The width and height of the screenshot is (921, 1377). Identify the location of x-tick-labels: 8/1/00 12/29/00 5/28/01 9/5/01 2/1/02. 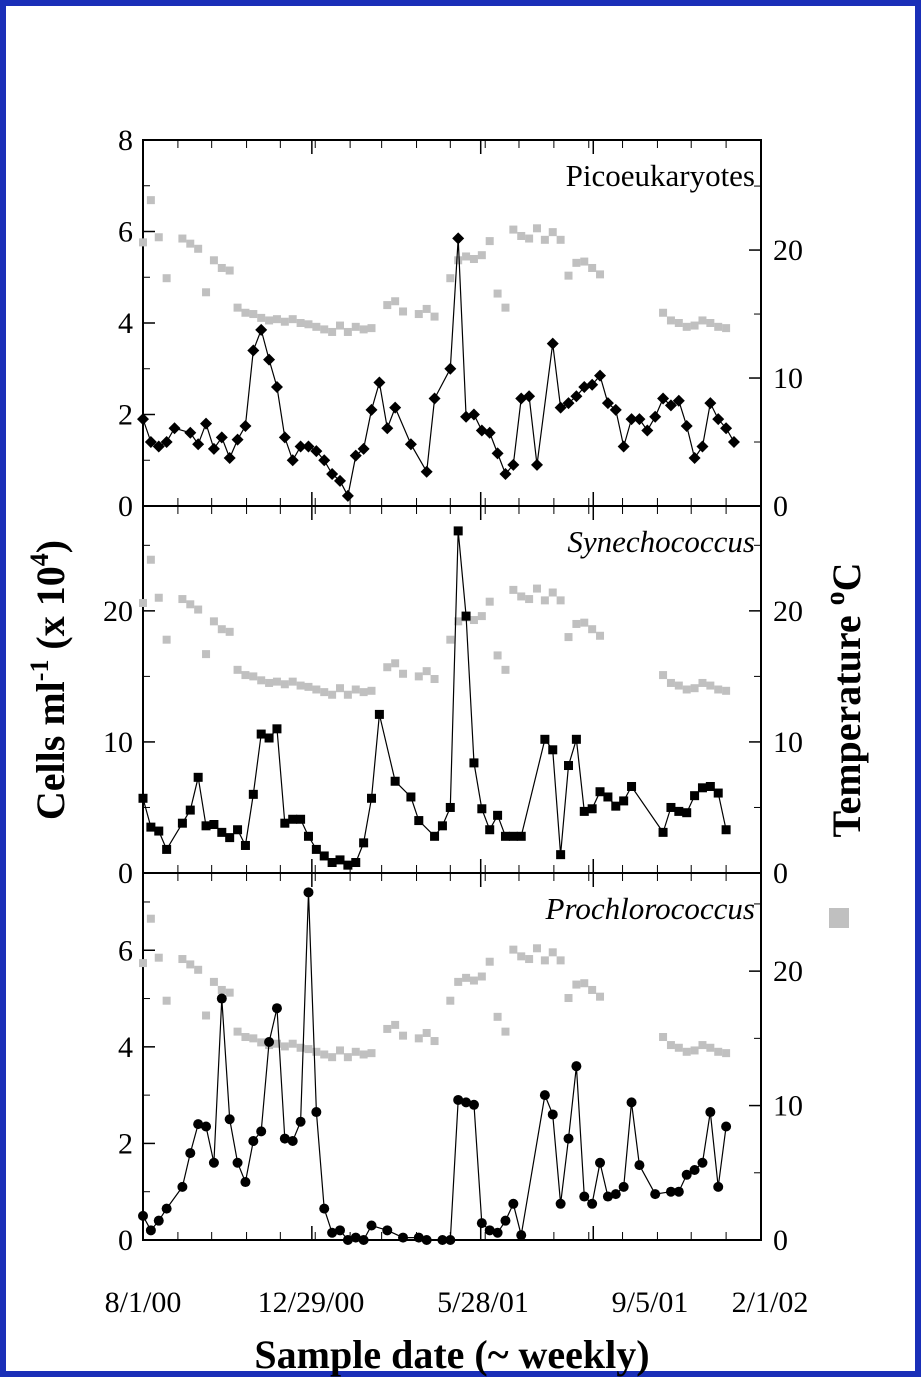
(457, 1302).